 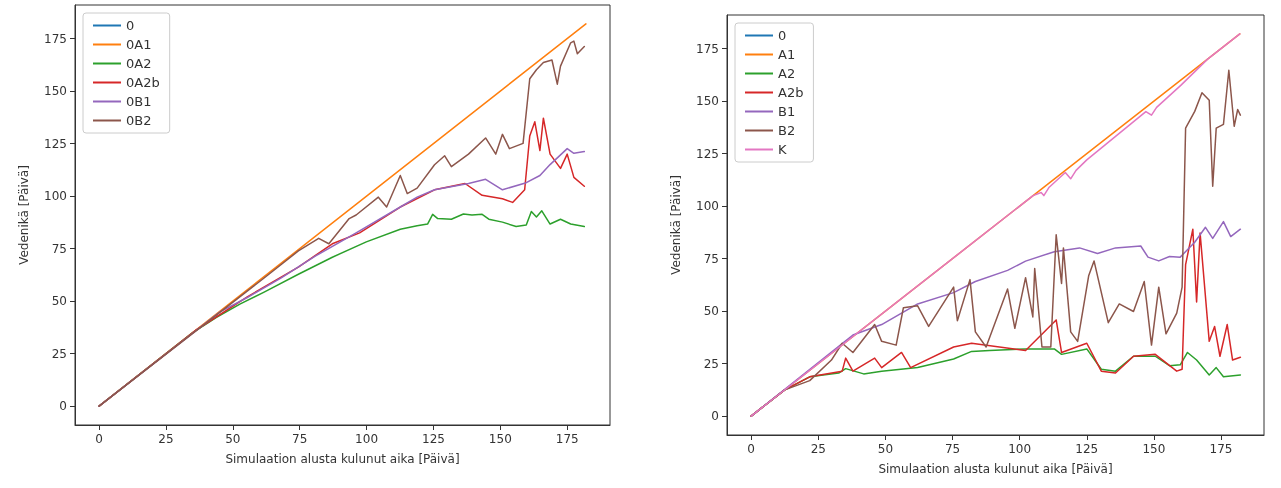 I want to click on legend-label: A1, so click(x=787, y=54).